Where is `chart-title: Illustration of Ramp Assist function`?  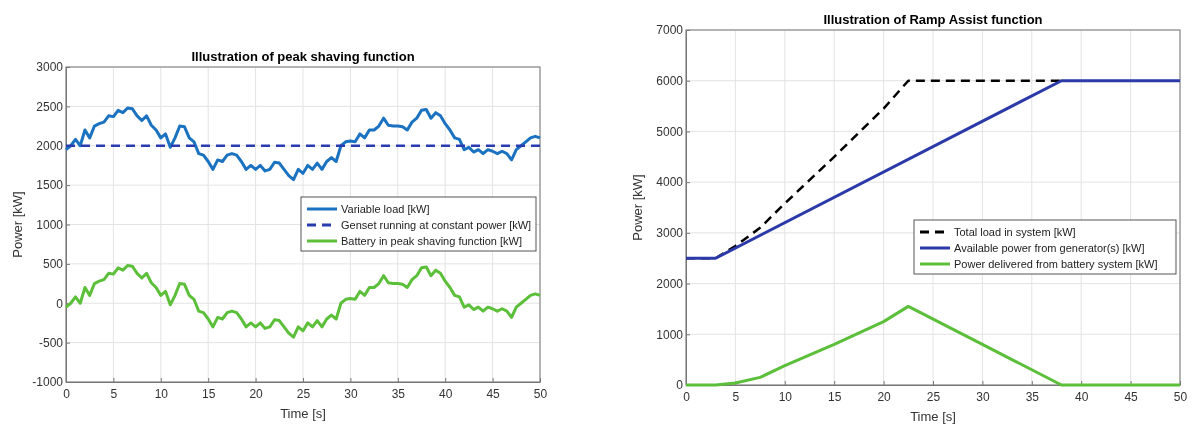
chart-title: Illustration of Ramp Assist function is located at coordinates (933, 19).